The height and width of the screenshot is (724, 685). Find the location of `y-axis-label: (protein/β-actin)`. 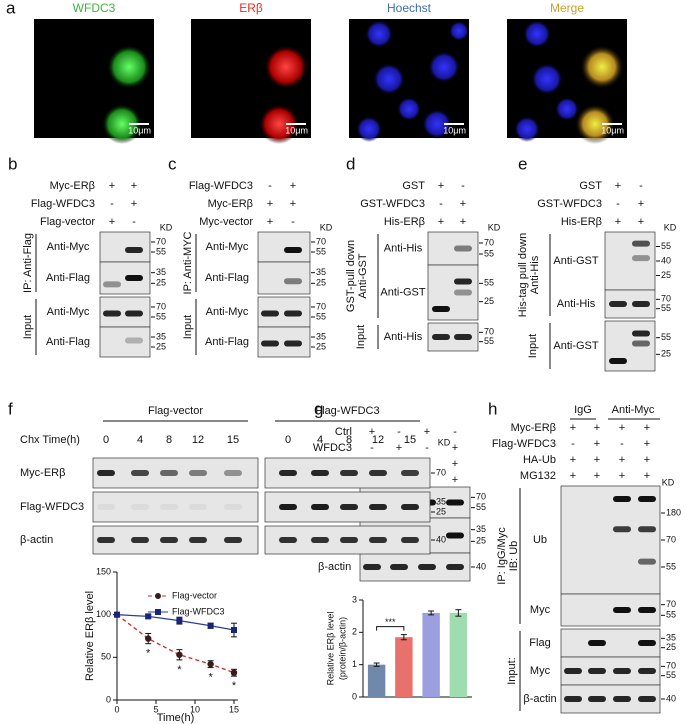

y-axis-label: (protein/β-actin) is located at coordinates (342, 648).